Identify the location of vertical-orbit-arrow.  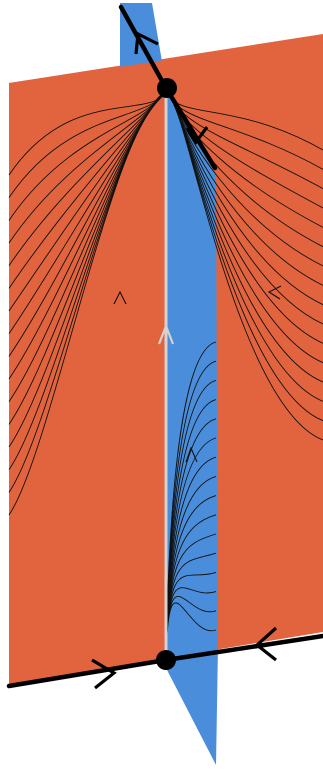
(166, 333).